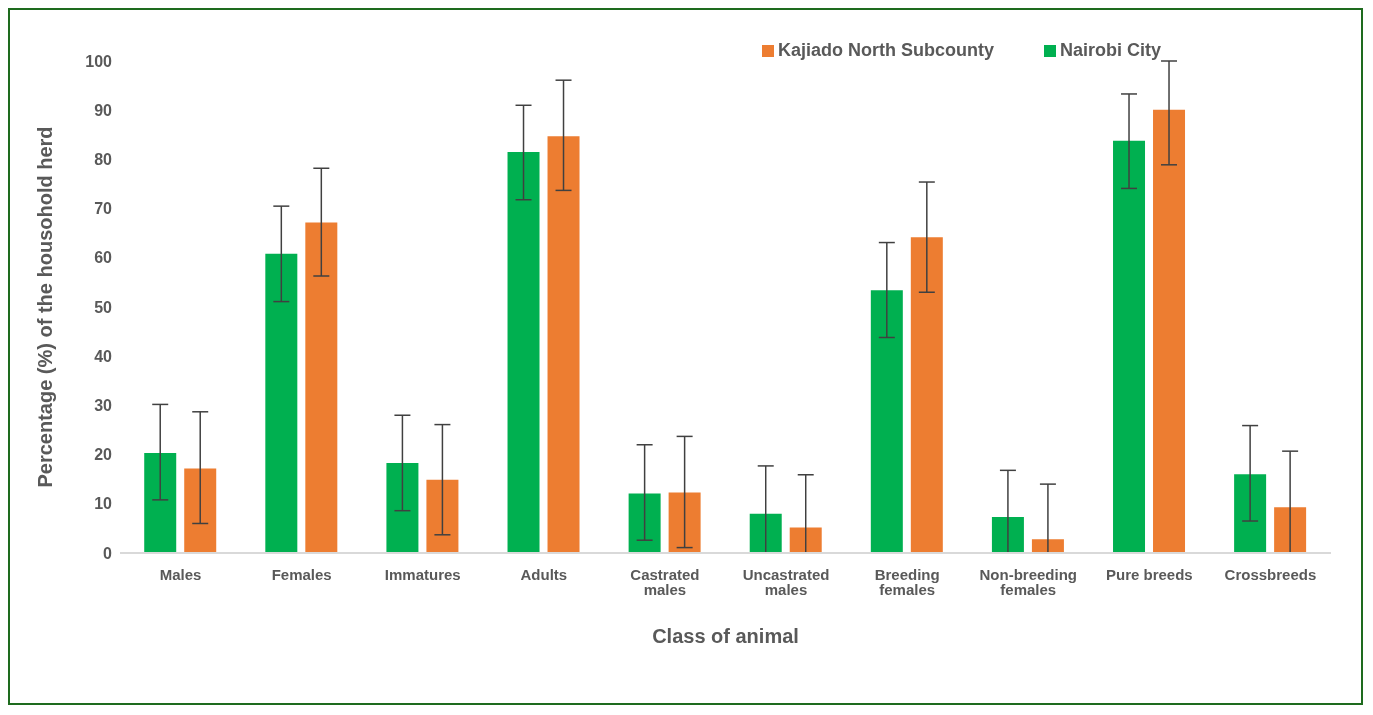 This screenshot has height=715, width=1373. What do you see at coordinates (1110, 50) in the screenshot?
I see `legend-label: Nairobi City` at bounding box center [1110, 50].